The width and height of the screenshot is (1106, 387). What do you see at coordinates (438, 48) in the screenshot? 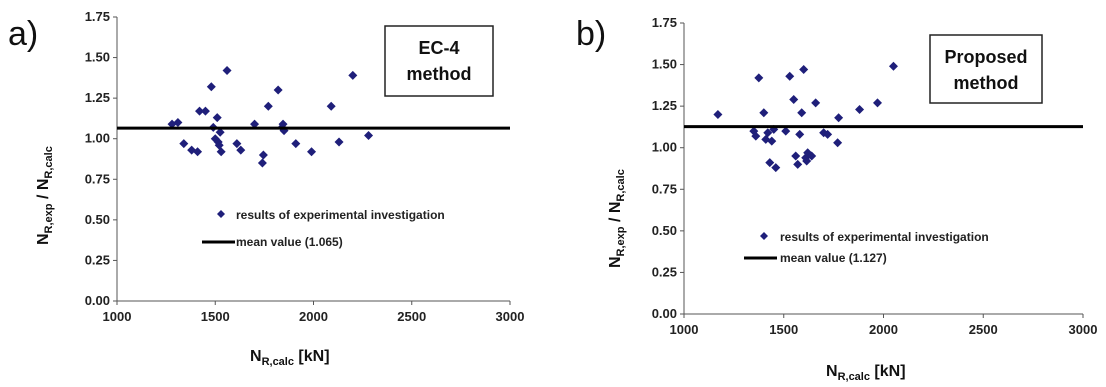
I see `method-box-line1-a: EC-4` at bounding box center [438, 48].